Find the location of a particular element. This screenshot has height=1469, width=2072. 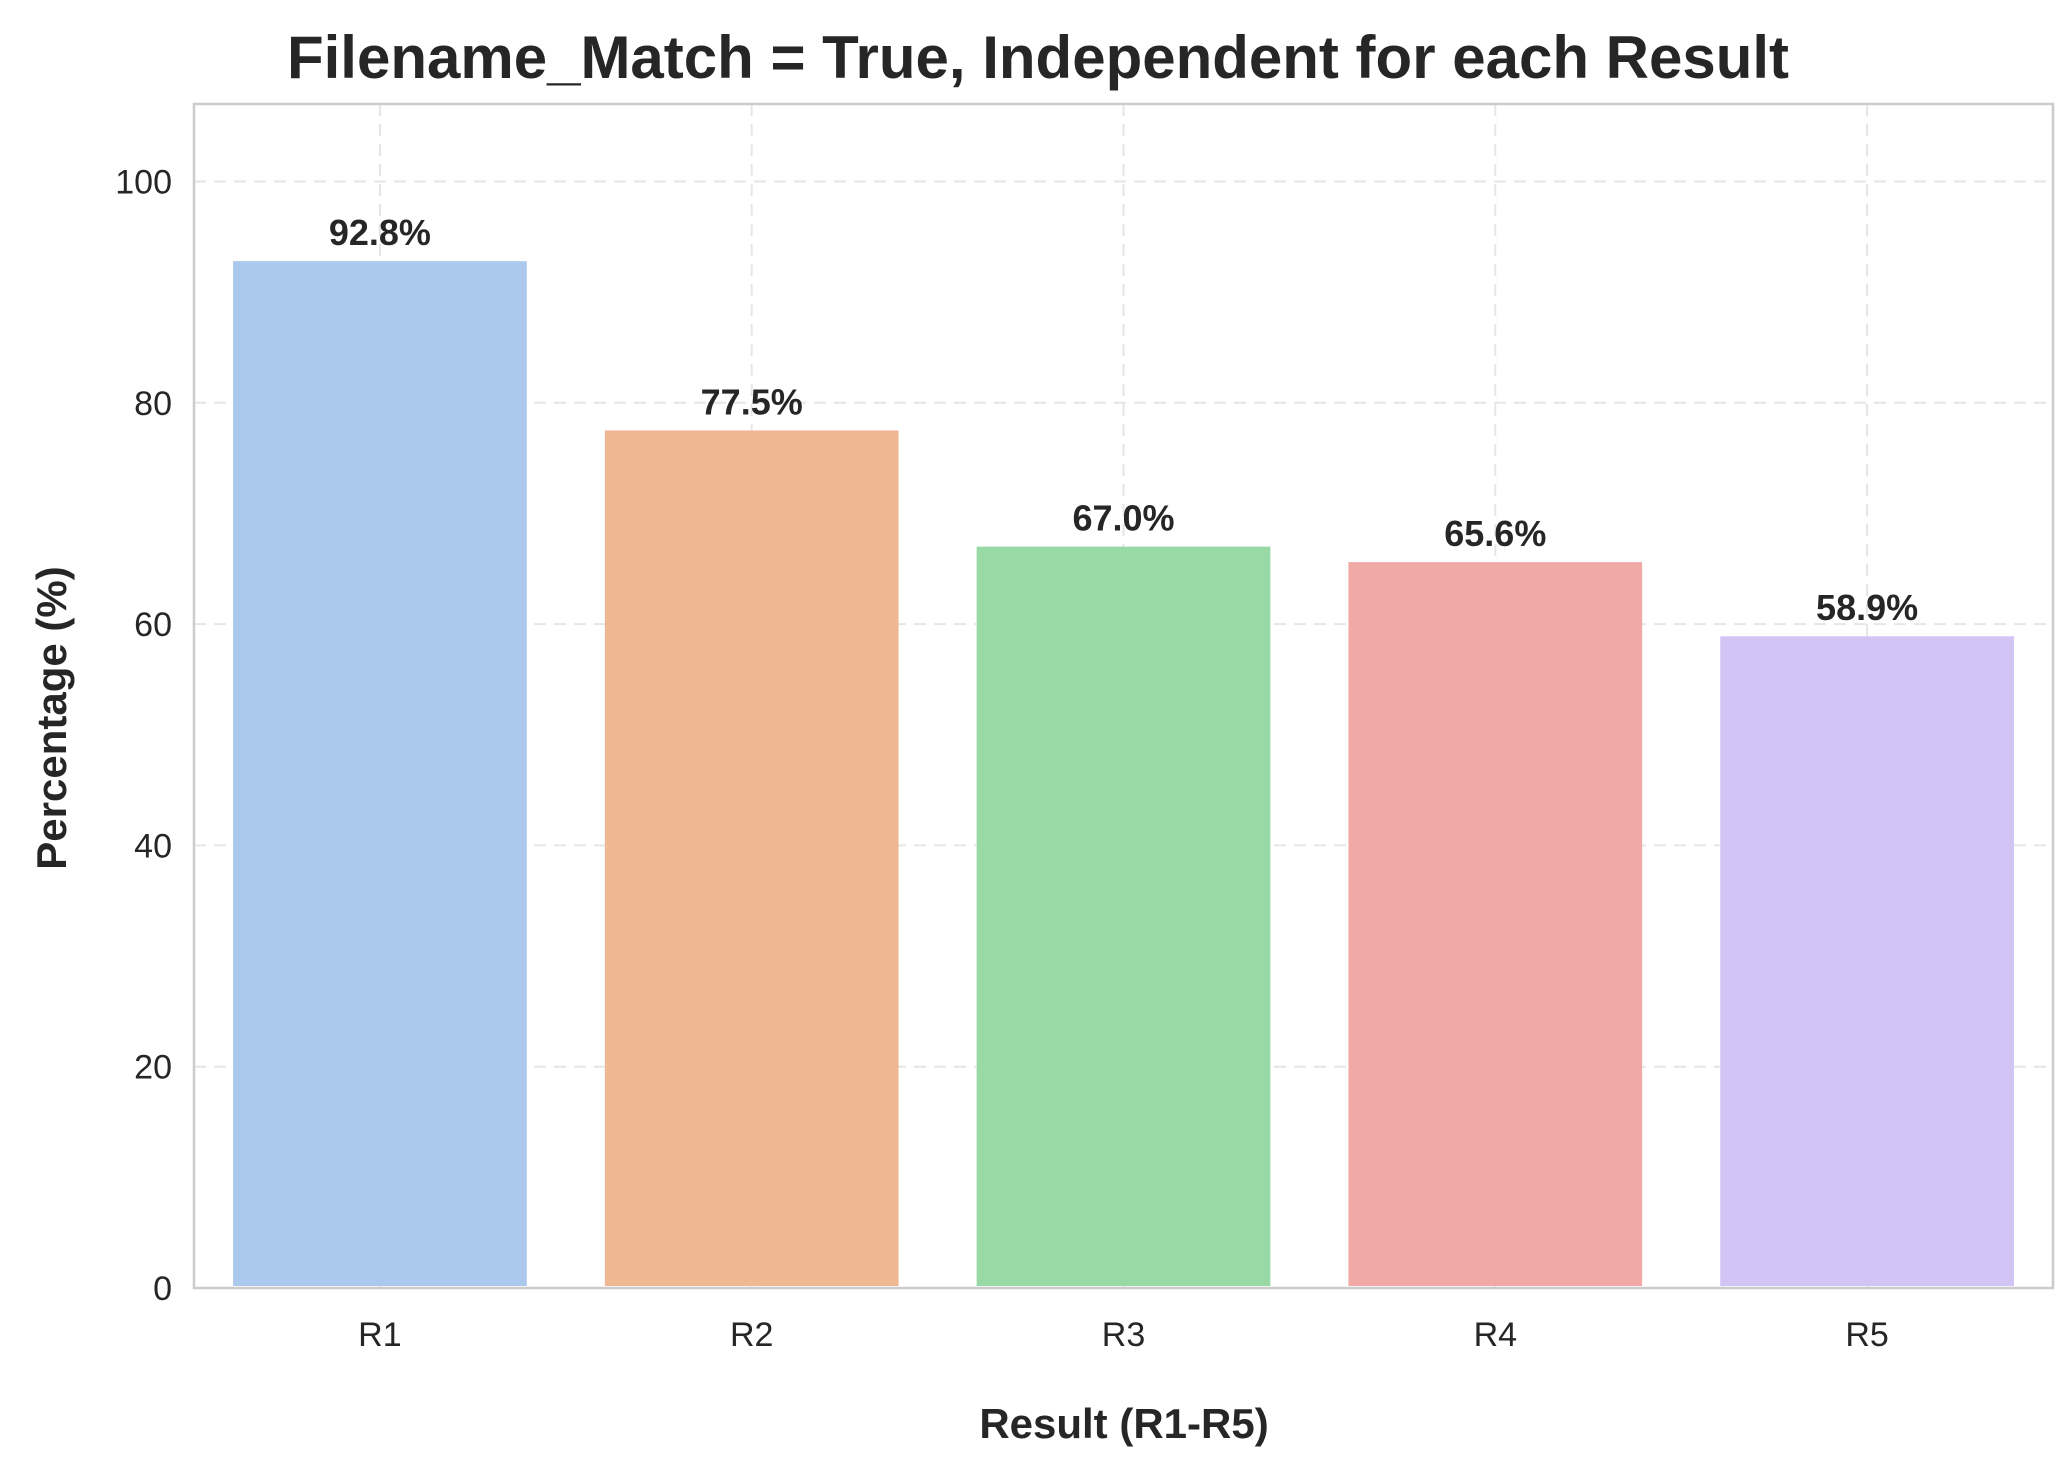

bar-r5 is located at coordinates (1867, 961).